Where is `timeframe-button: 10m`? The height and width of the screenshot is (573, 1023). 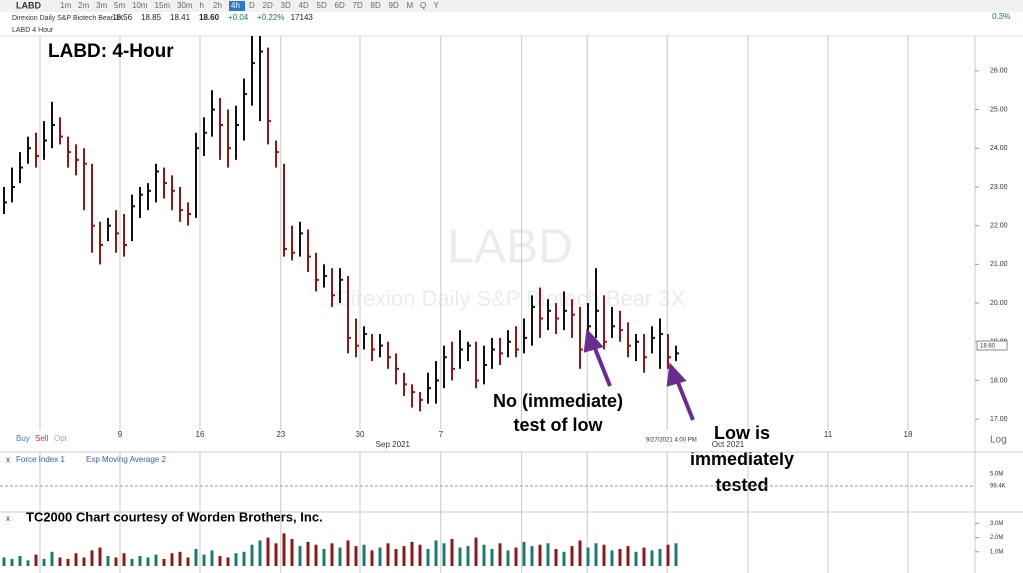
timeframe-button: 10m is located at coordinates (140, 5).